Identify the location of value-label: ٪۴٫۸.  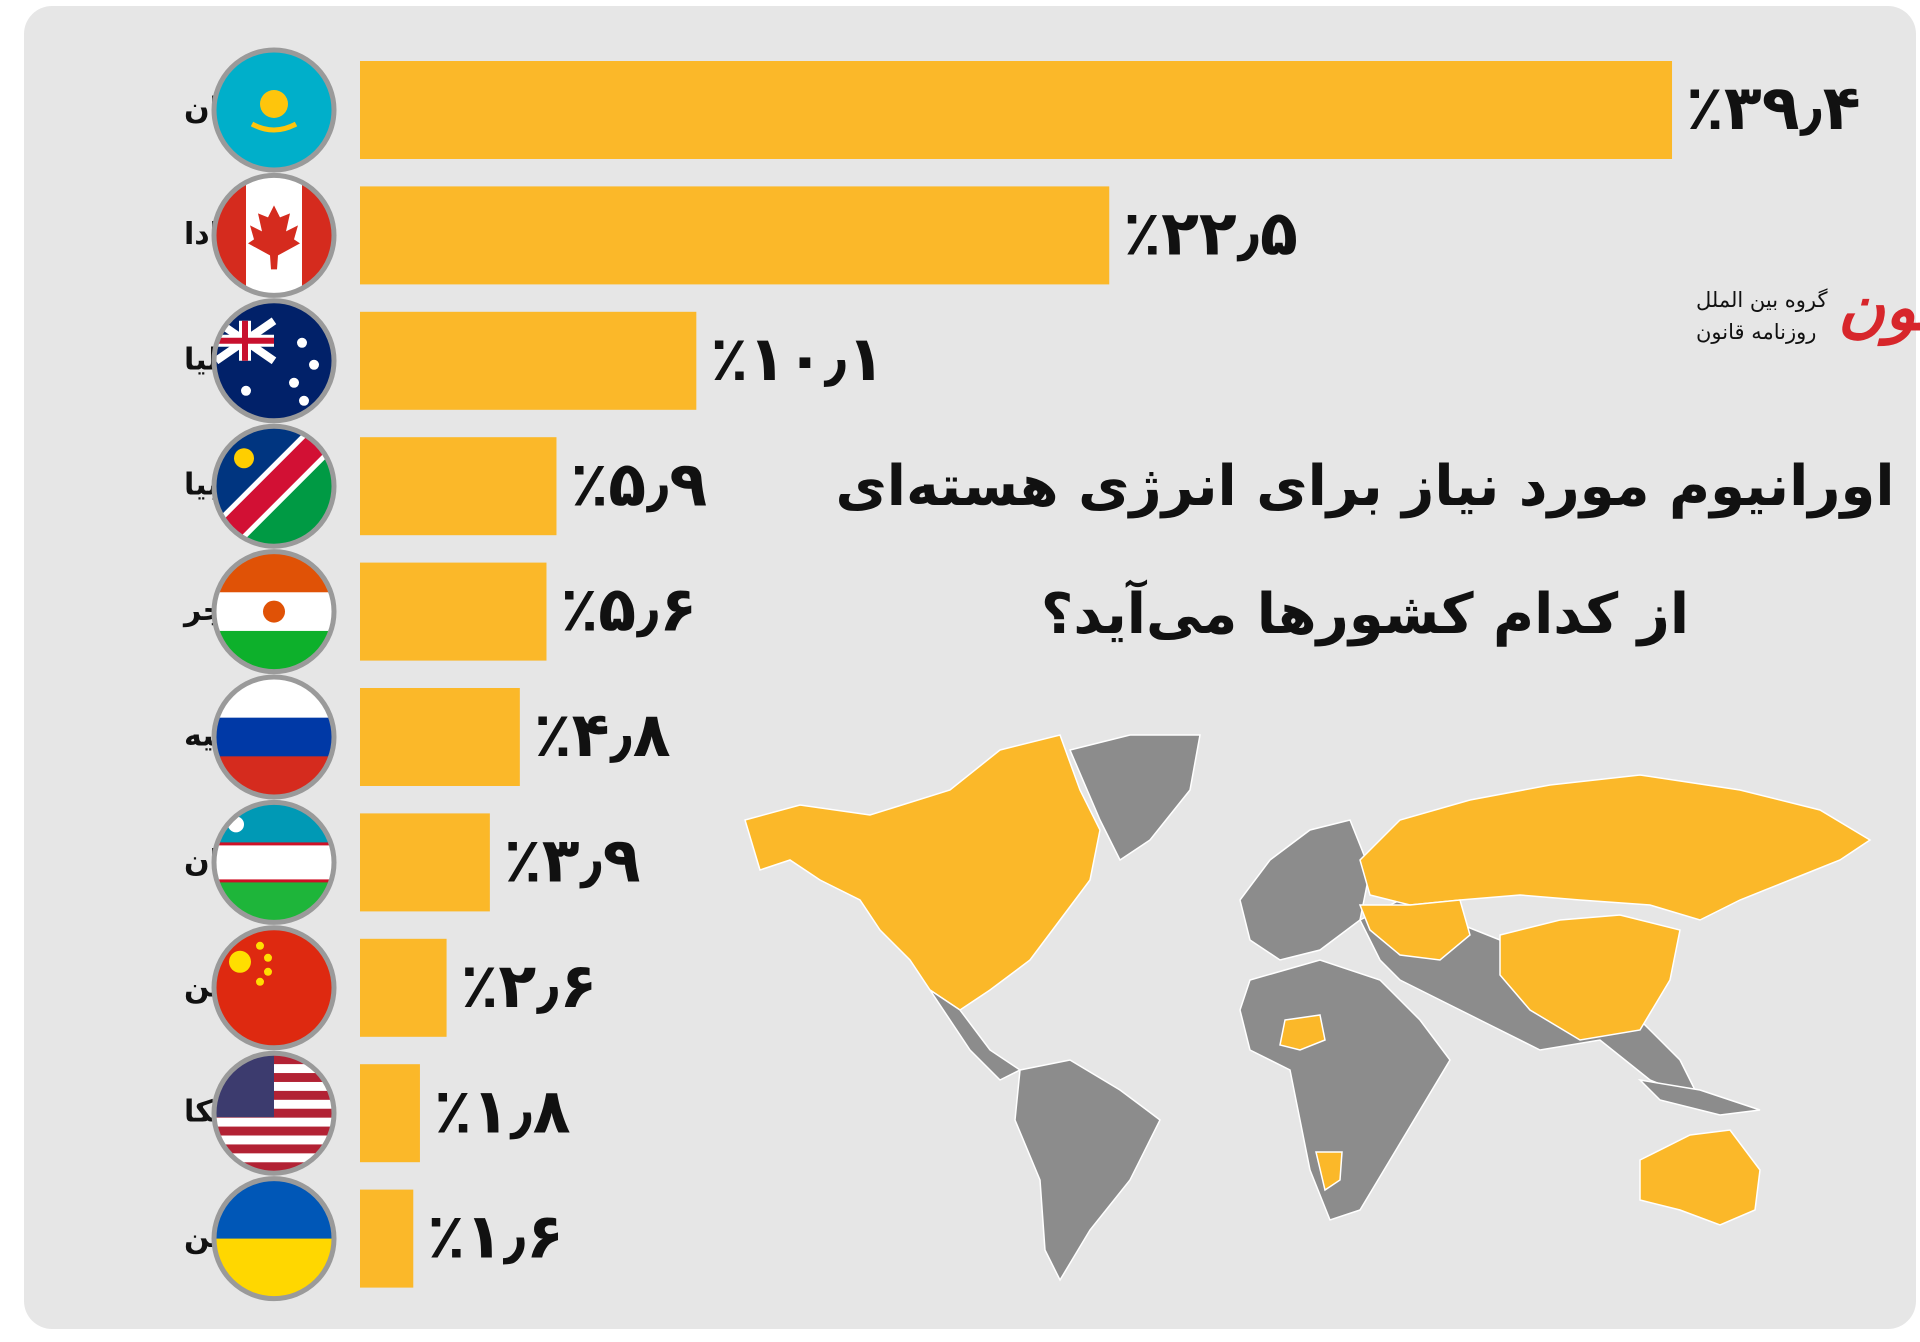
(602, 734).